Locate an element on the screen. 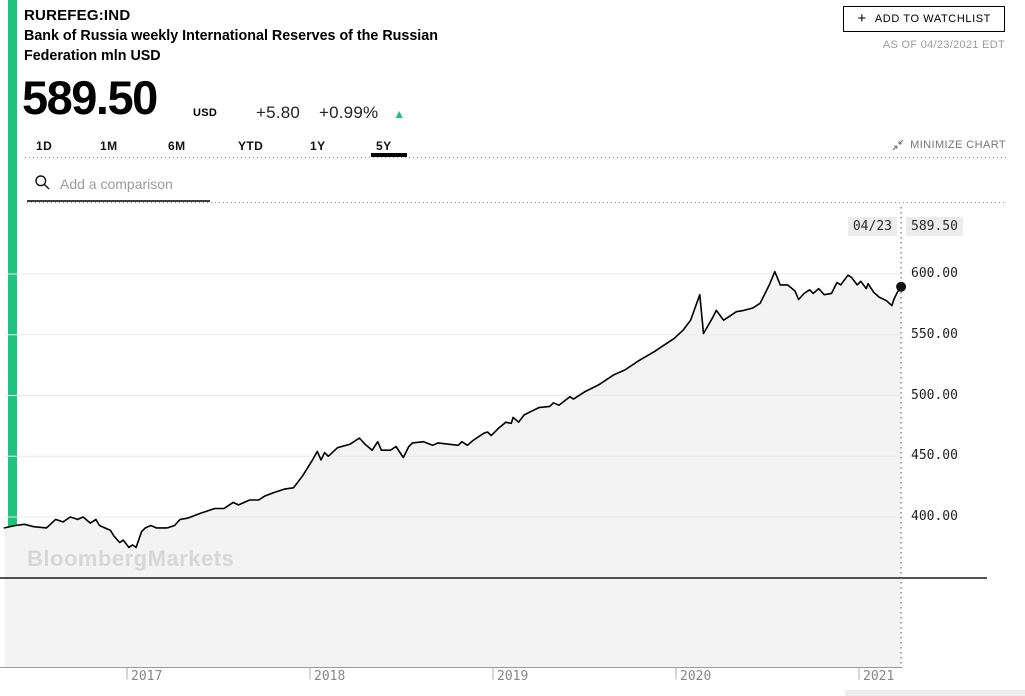 The image size is (1025, 696). y-tick-label: 550.00 is located at coordinates (934, 334).